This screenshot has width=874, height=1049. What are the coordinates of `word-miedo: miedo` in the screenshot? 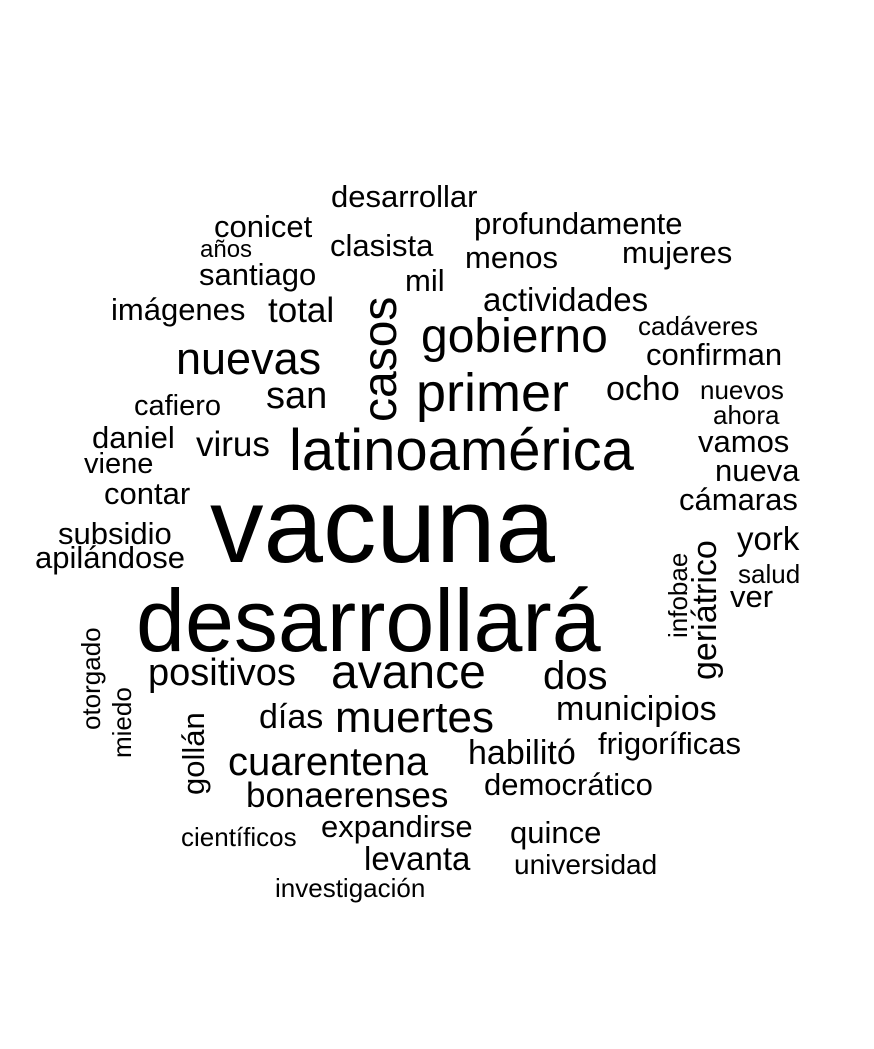 It's located at (122, 722).